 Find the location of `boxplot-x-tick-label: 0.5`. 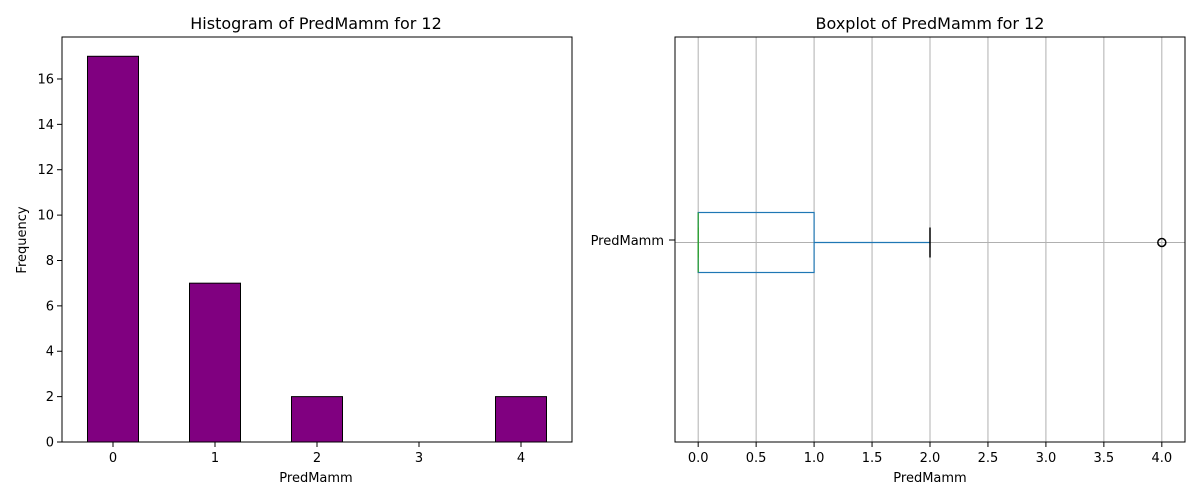

boxplot-x-tick-label: 0.5 is located at coordinates (756, 458).